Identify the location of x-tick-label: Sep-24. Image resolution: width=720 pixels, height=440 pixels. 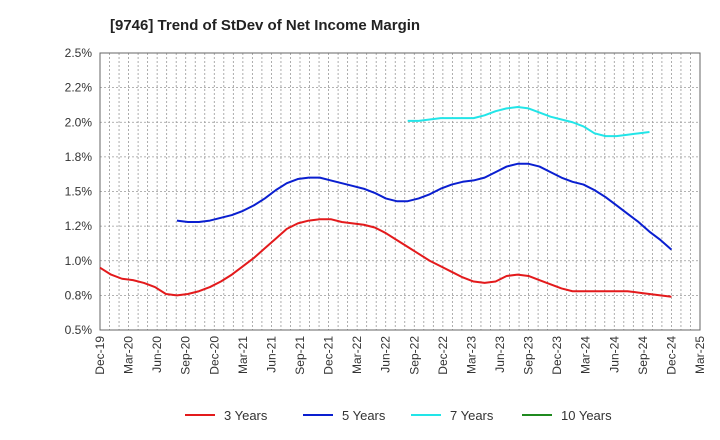
(643, 355).